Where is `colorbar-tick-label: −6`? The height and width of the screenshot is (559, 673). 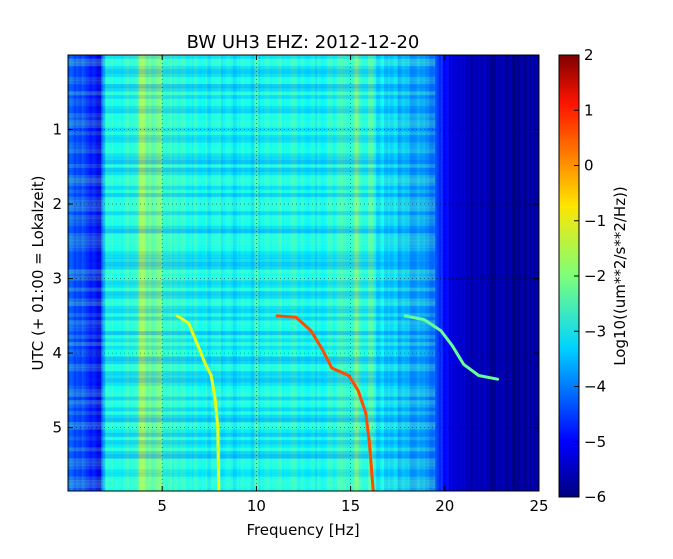 colorbar-tick-label: −6 is located at coordinates (595, 497).